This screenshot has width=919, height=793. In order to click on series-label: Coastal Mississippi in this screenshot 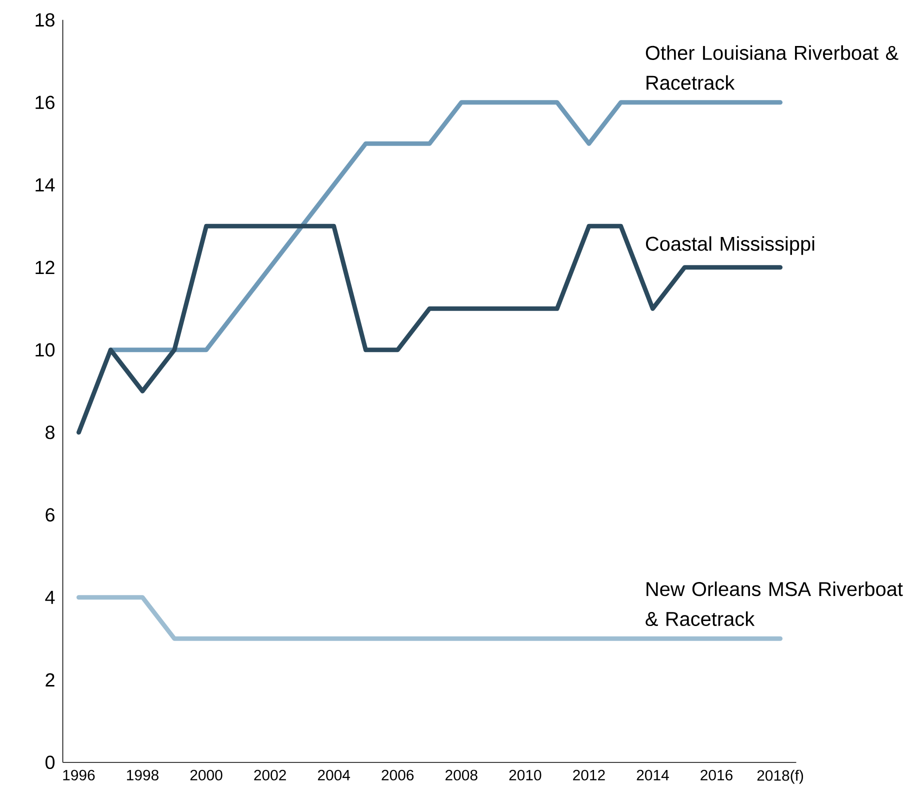, I will do `click(730, 245)`.